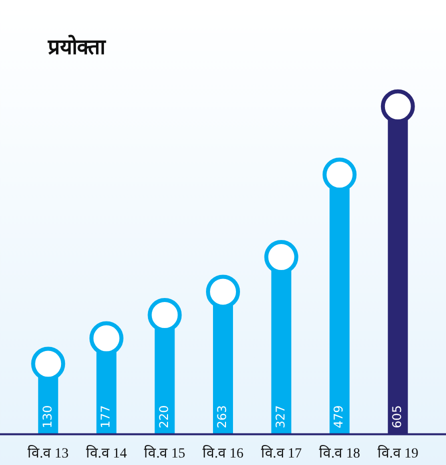 The image size is (446, 465). What do you see at coordinates (397, 453) in the screenshot?
I see `x-tick-label: वि.व 19` at bounding box center [397, 453].